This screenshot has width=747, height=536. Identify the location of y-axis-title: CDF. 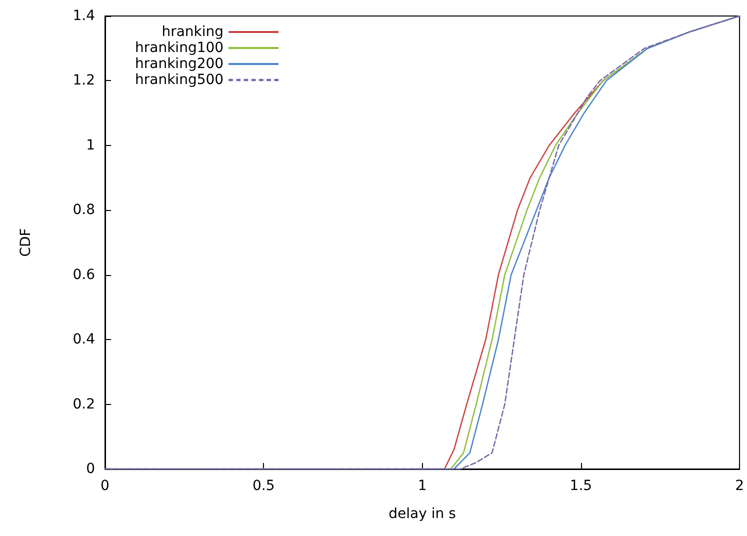
(26, 242).